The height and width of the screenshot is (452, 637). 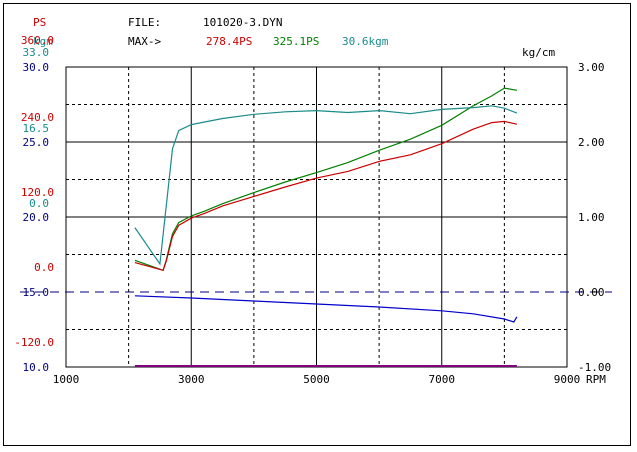 What do you see at coordinates (326, 309) in the screenshot?
I see `series-line-boost` at bounding box center [326, 309].